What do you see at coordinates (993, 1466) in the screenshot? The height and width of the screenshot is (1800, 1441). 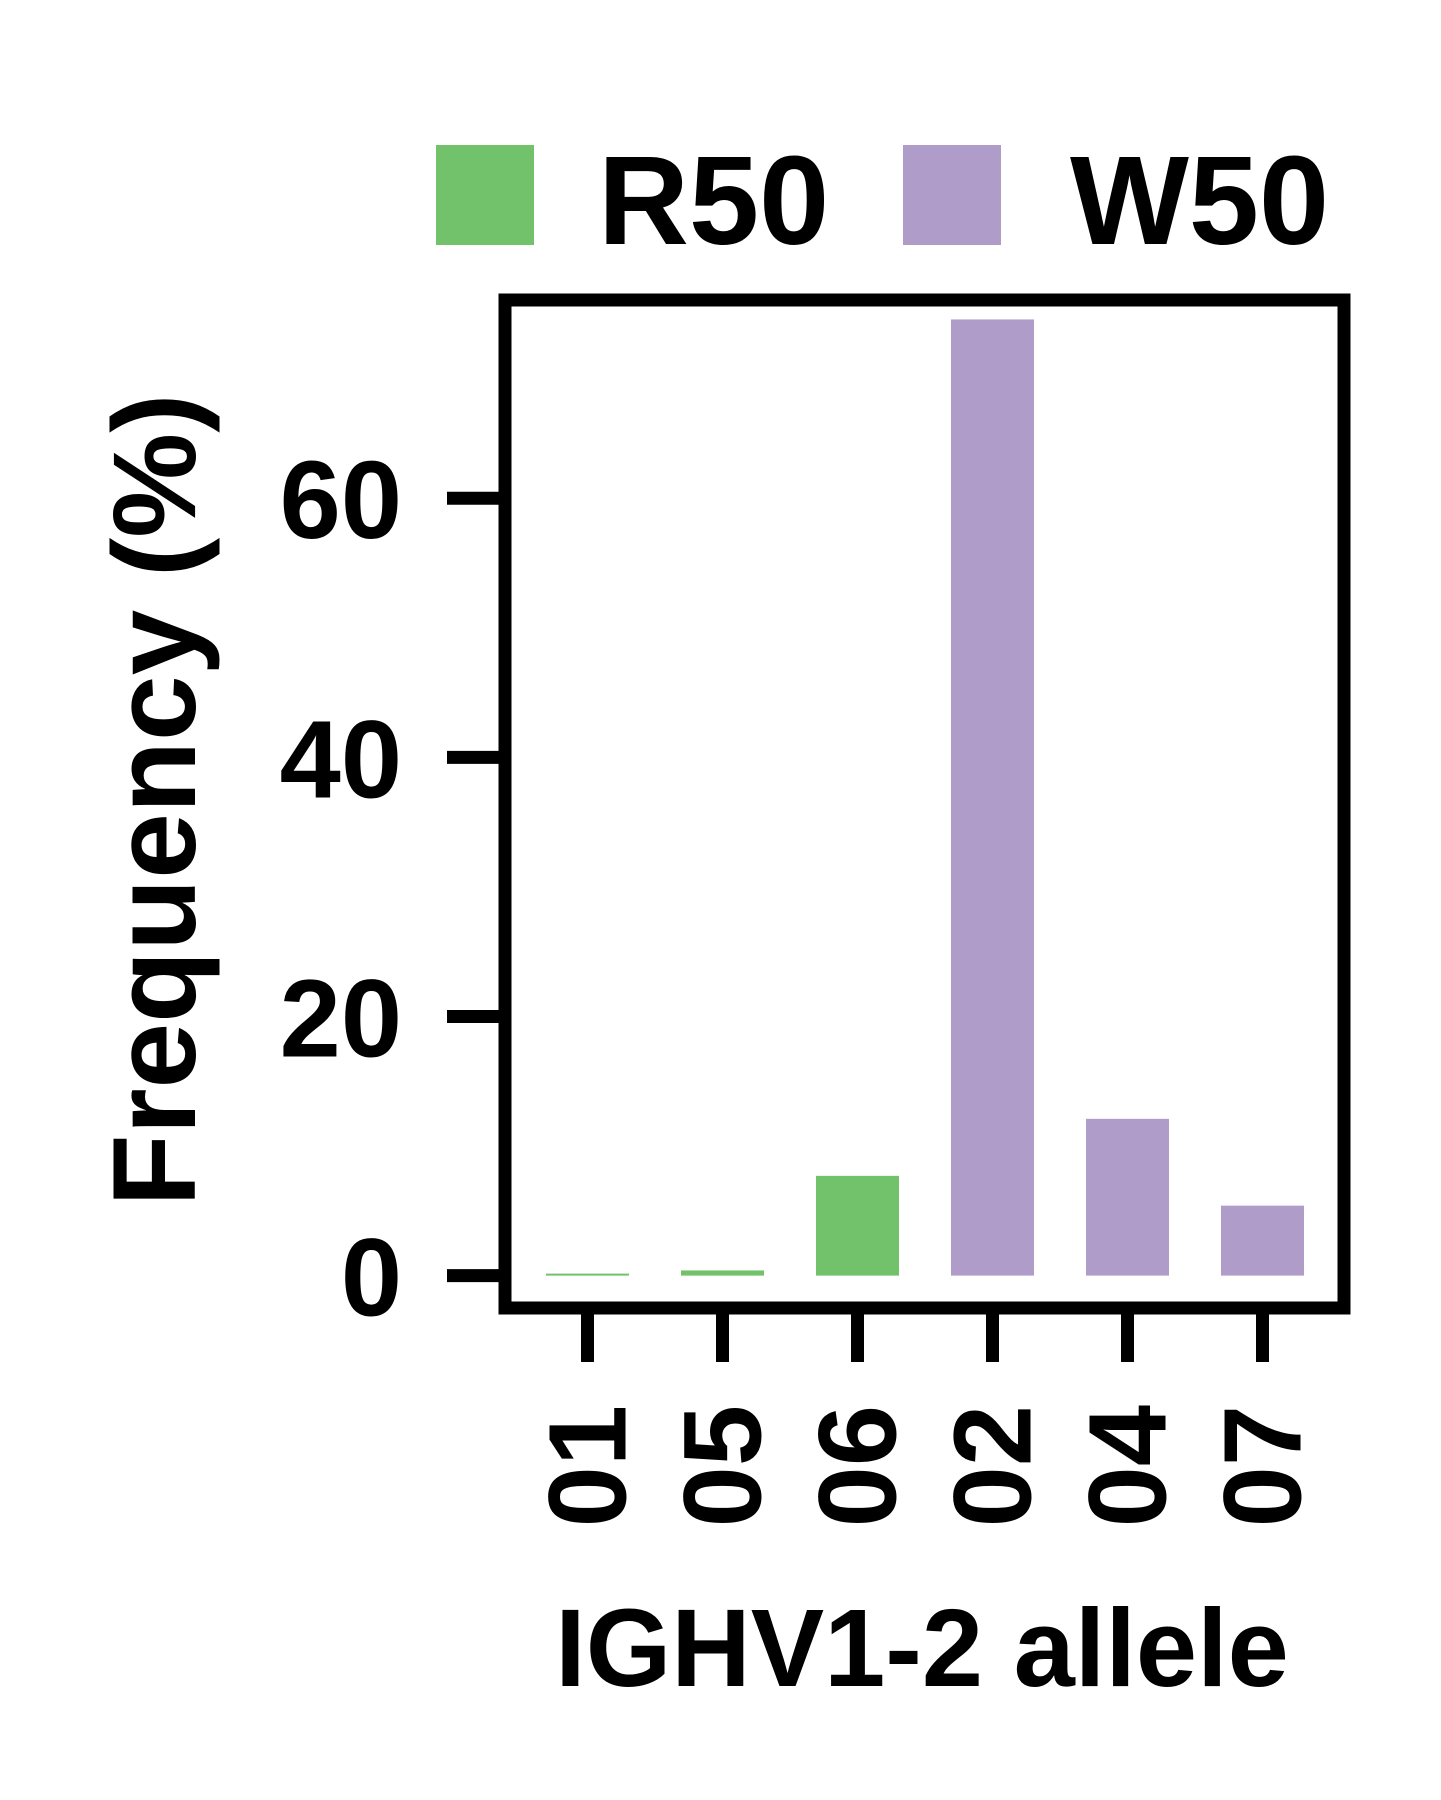 I see `x-tick-label-02: 02` at bounding box center [993, 1466].